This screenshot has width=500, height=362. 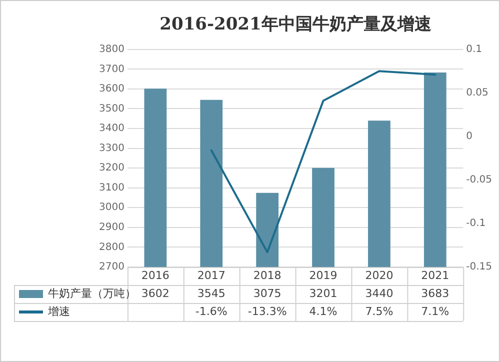 I want to click on y2-tick-label: 0, so click(x=469, y=136).